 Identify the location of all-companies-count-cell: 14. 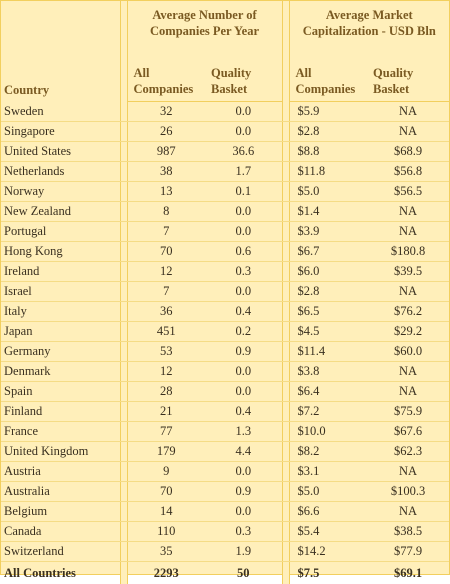
(166, 512).